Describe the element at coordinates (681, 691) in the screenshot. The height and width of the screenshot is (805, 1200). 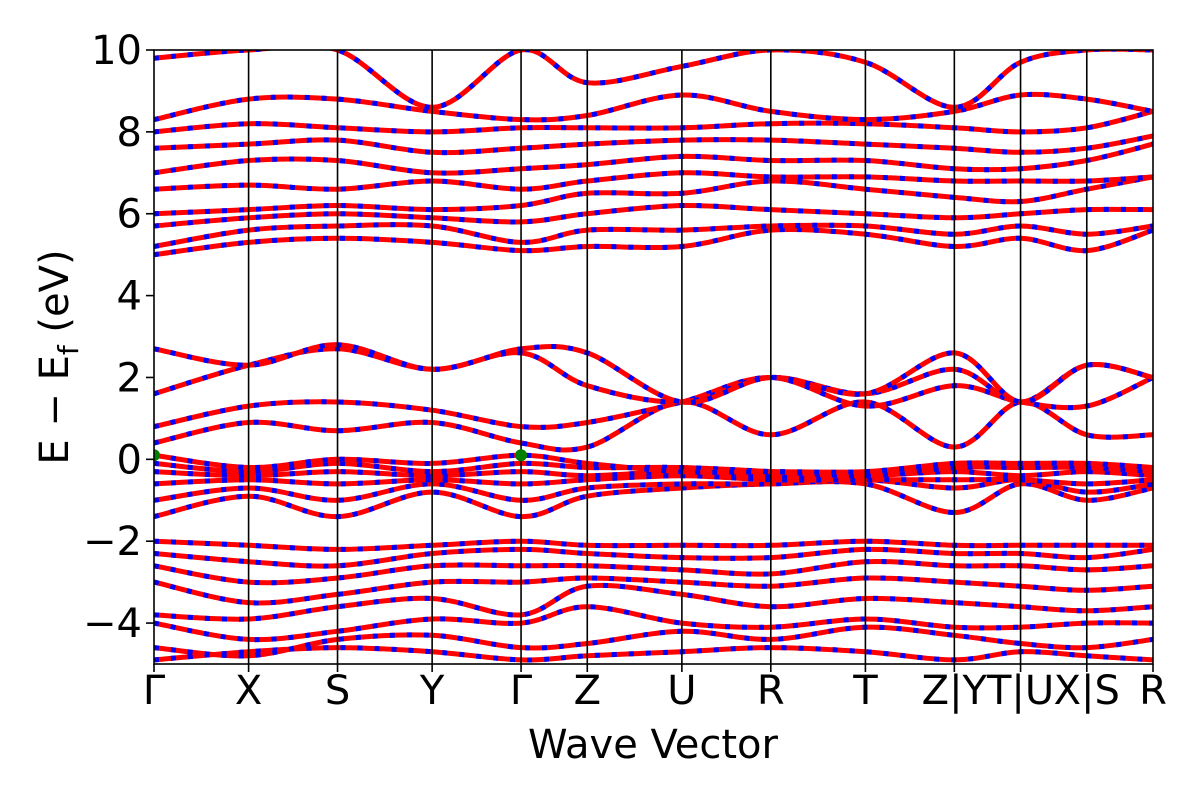
I see `x-tick-label: U` at that location.